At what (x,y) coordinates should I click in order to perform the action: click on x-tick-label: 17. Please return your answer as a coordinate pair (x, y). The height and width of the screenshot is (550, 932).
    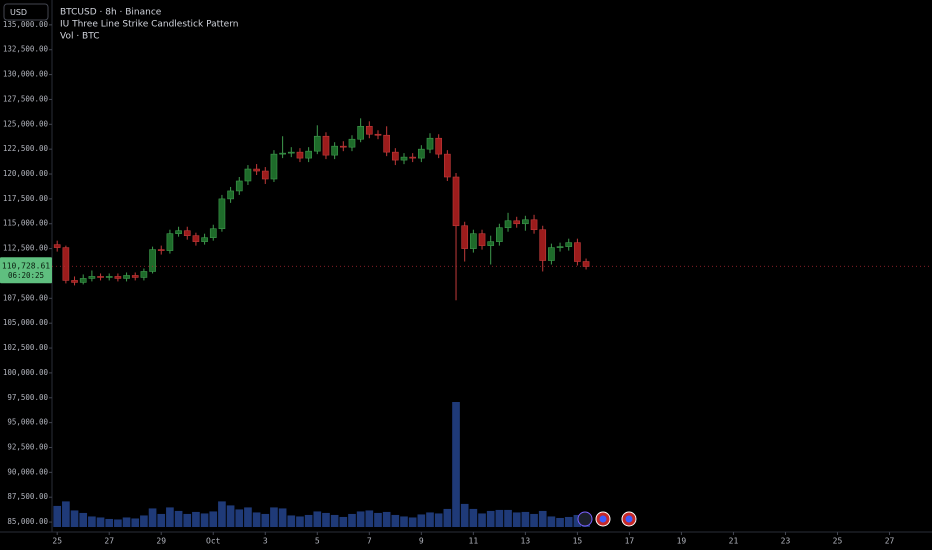
    Looking at the image, I should click on (630, 541).